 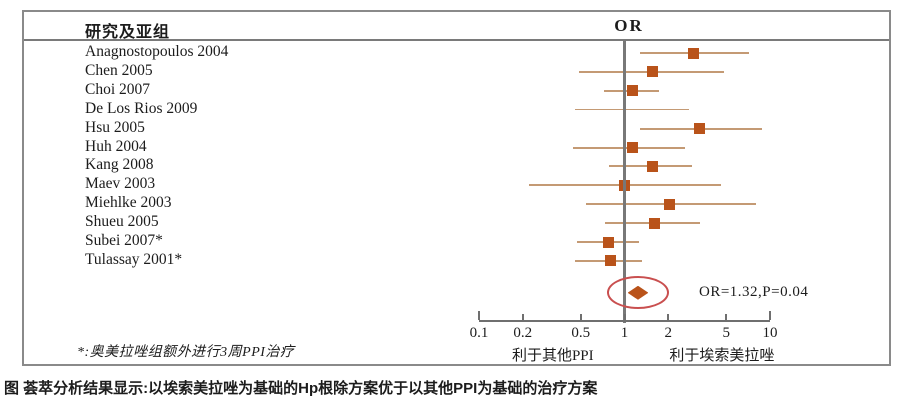 What do you see at coordinates (157, 51) in the screenshot?
I see `study-label: Anagnostopoulos 2004` at bounding box center [157, 51].